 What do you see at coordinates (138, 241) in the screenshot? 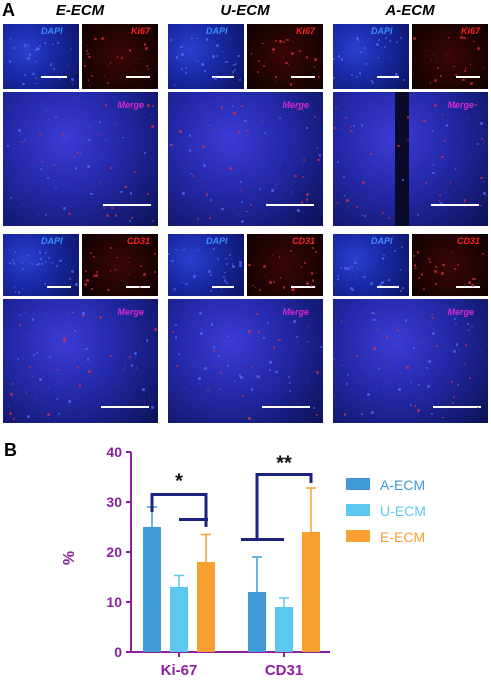
I see `cd31-label: CD31` at bounding box center [138, 241].